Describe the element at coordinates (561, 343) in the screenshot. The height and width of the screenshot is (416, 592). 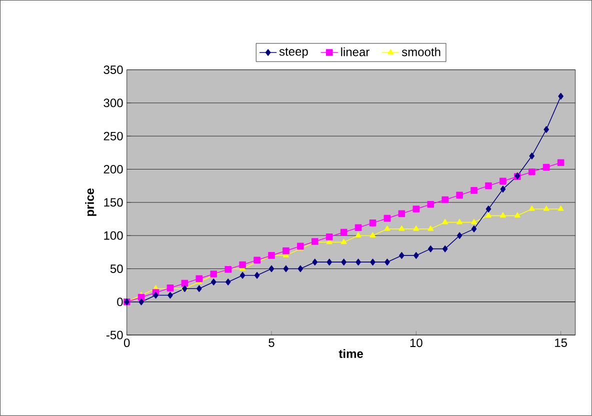
I see `x-tick-label: 15` at that location.